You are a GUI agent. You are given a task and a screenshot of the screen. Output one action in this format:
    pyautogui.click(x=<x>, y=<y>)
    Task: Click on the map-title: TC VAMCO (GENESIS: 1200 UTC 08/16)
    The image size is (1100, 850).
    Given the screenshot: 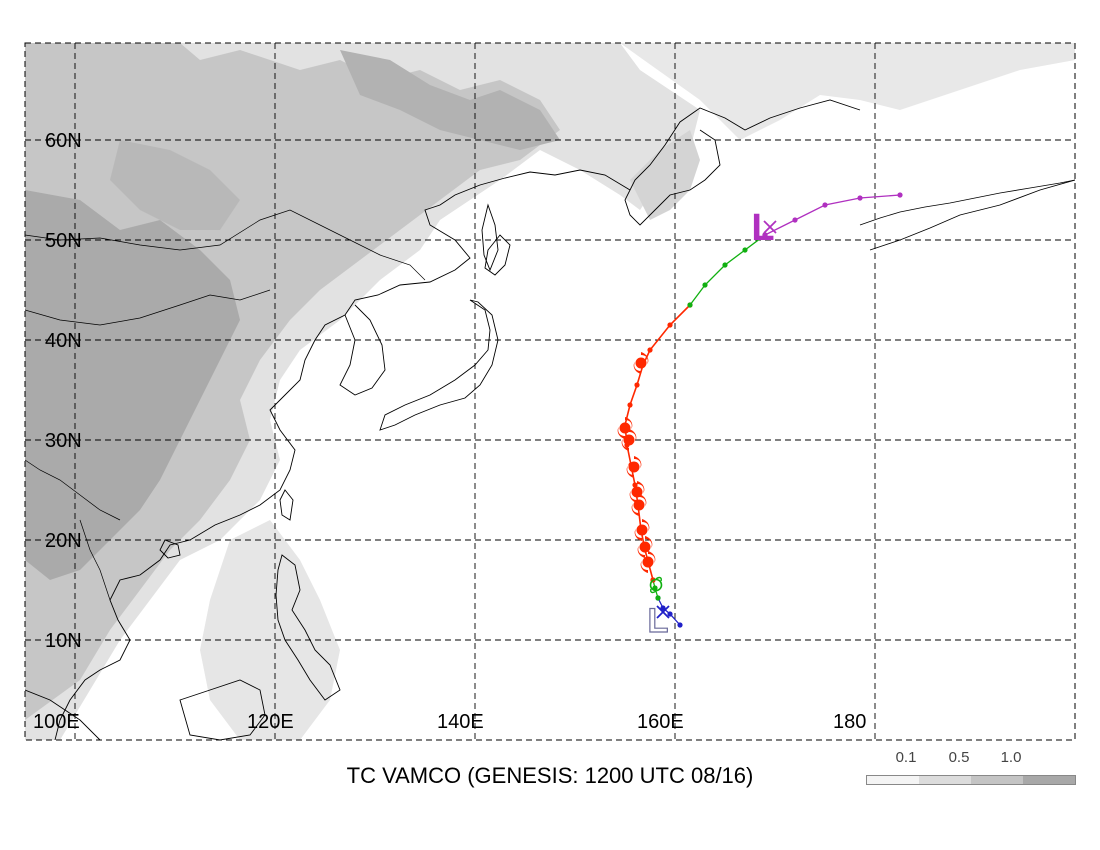 What is the action you would take?
    pyautogui.click(x=550, y=775)
    